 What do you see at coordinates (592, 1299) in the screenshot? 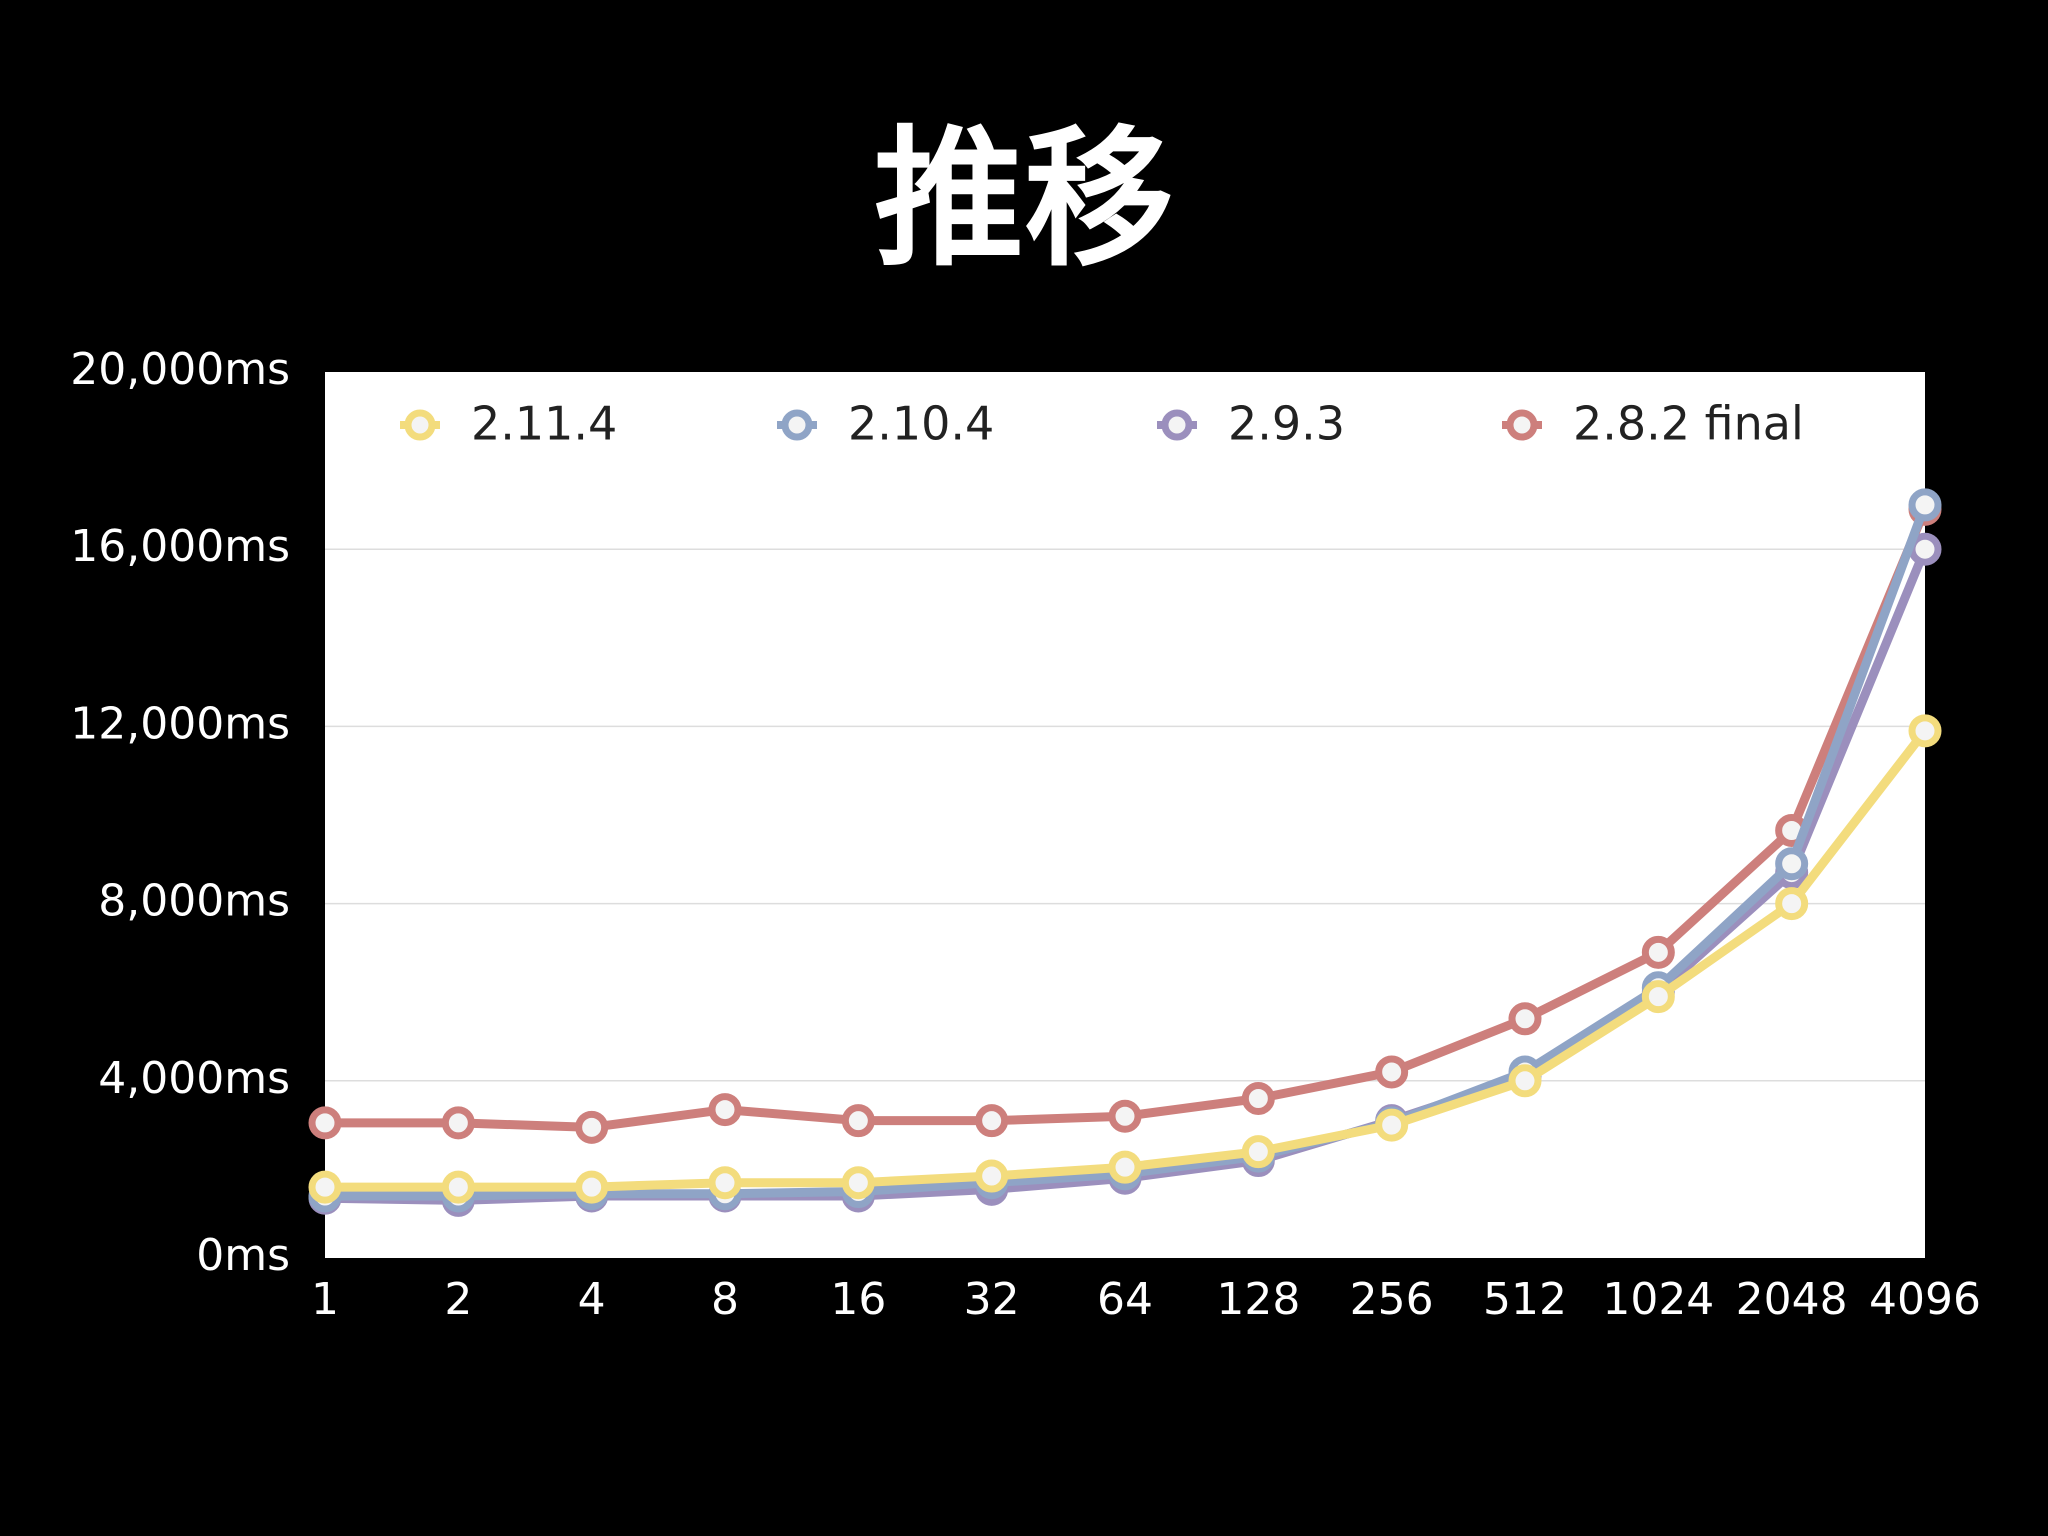
I see `x-tick-label: 4` at bounding box center [592, 1299].